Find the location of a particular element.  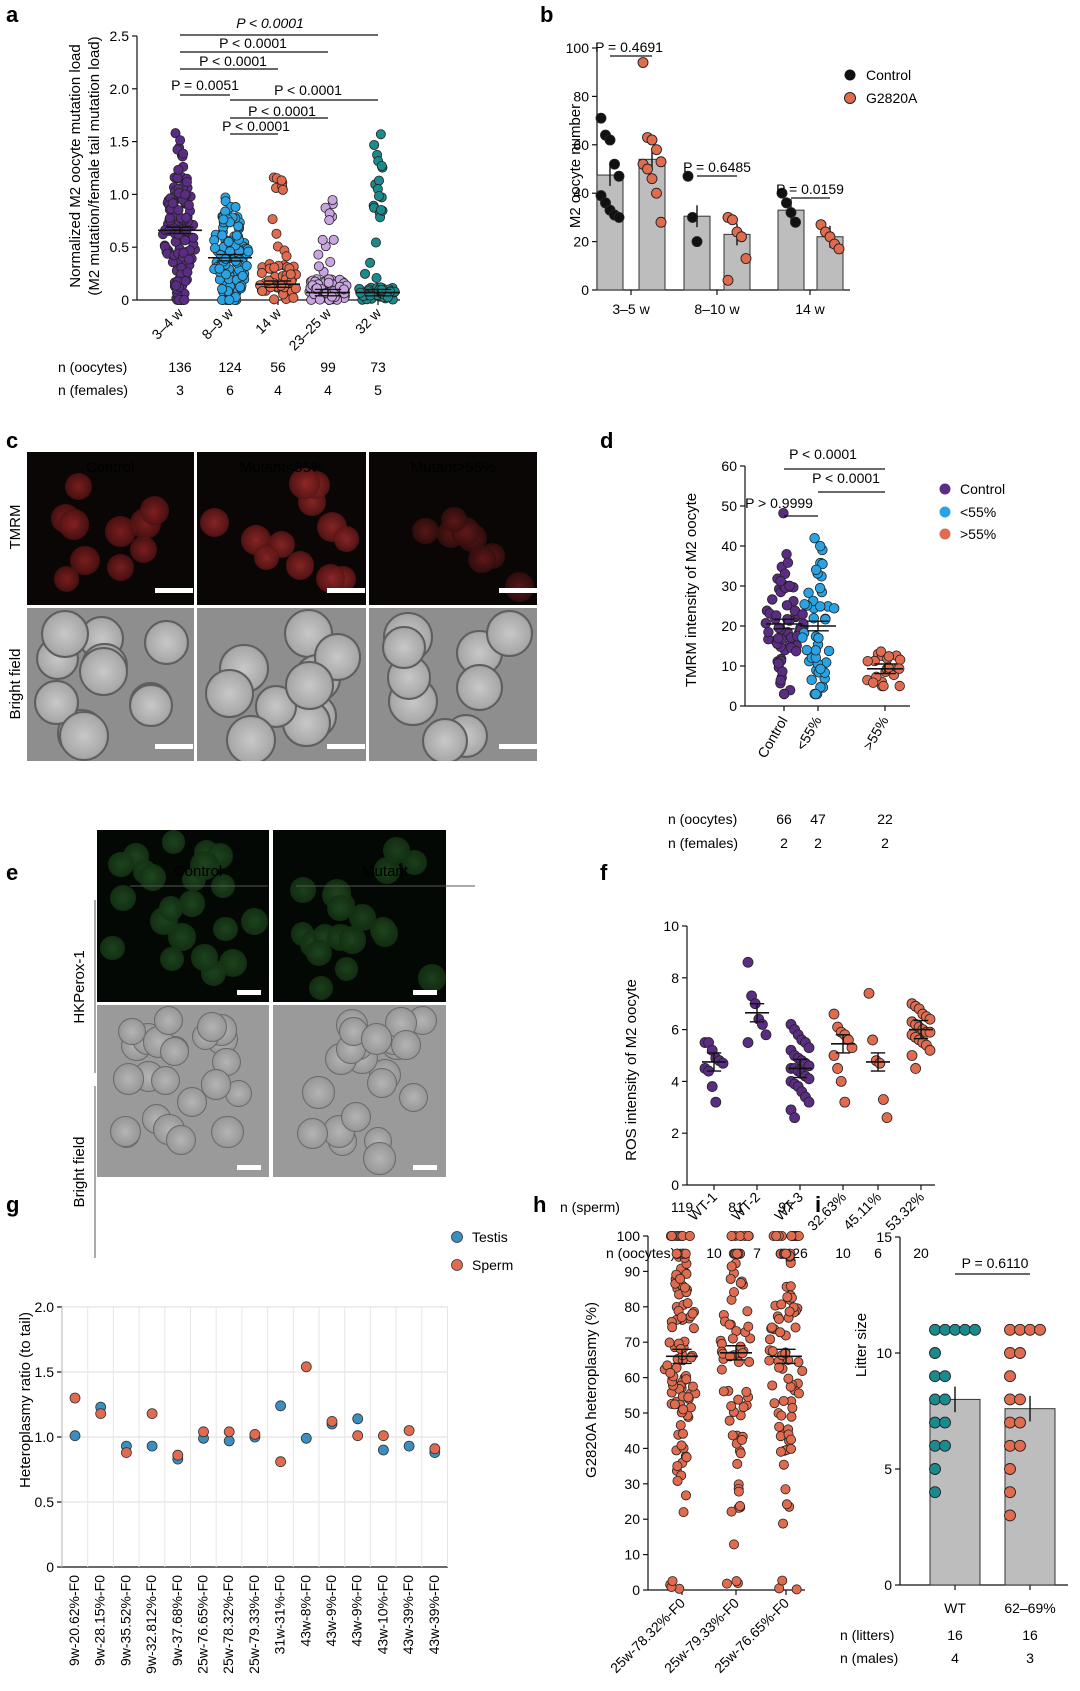

g-xtick-label-8: 25w-79.33%-F0 is located at coordinates (254, 1624).